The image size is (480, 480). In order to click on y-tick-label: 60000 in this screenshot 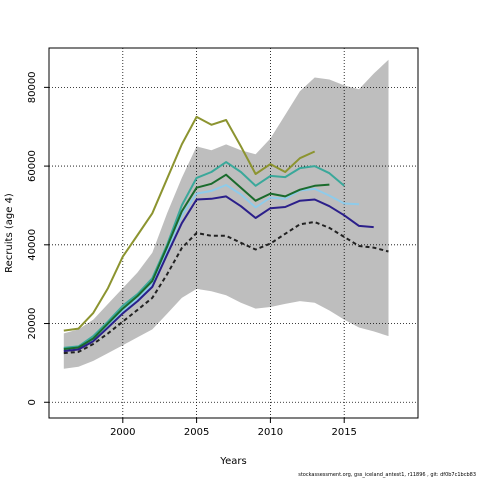, I will do `click(32, 166)`.